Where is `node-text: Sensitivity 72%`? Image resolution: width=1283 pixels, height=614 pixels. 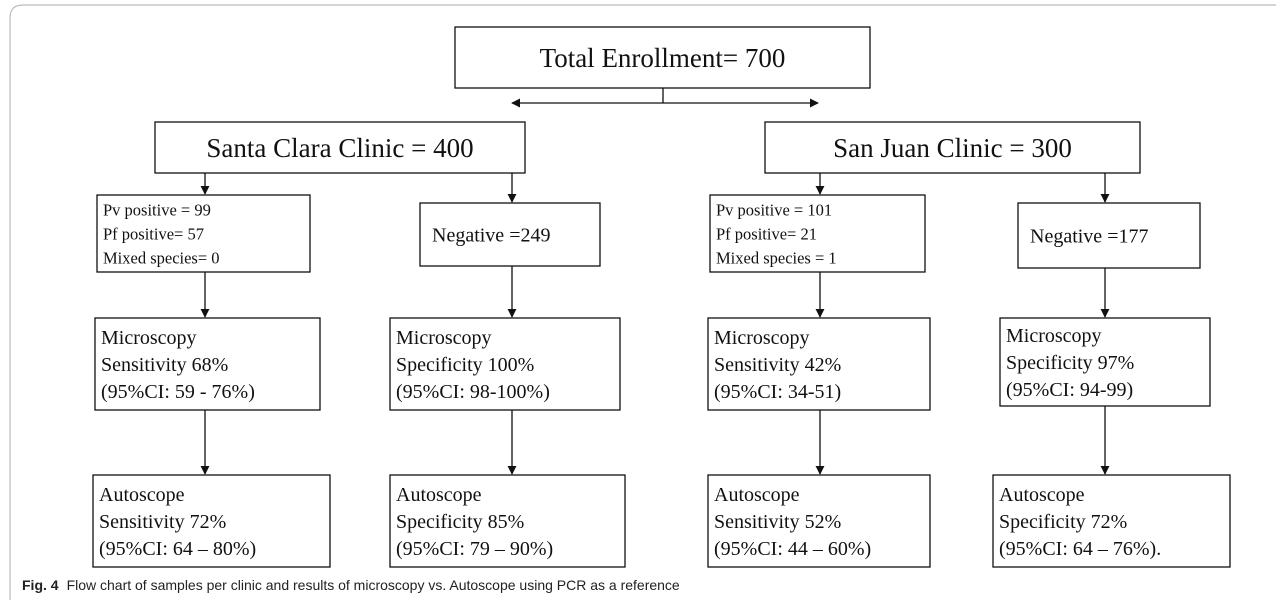 node-text: Sensitivity 72% is located at coordinates (162, 522).